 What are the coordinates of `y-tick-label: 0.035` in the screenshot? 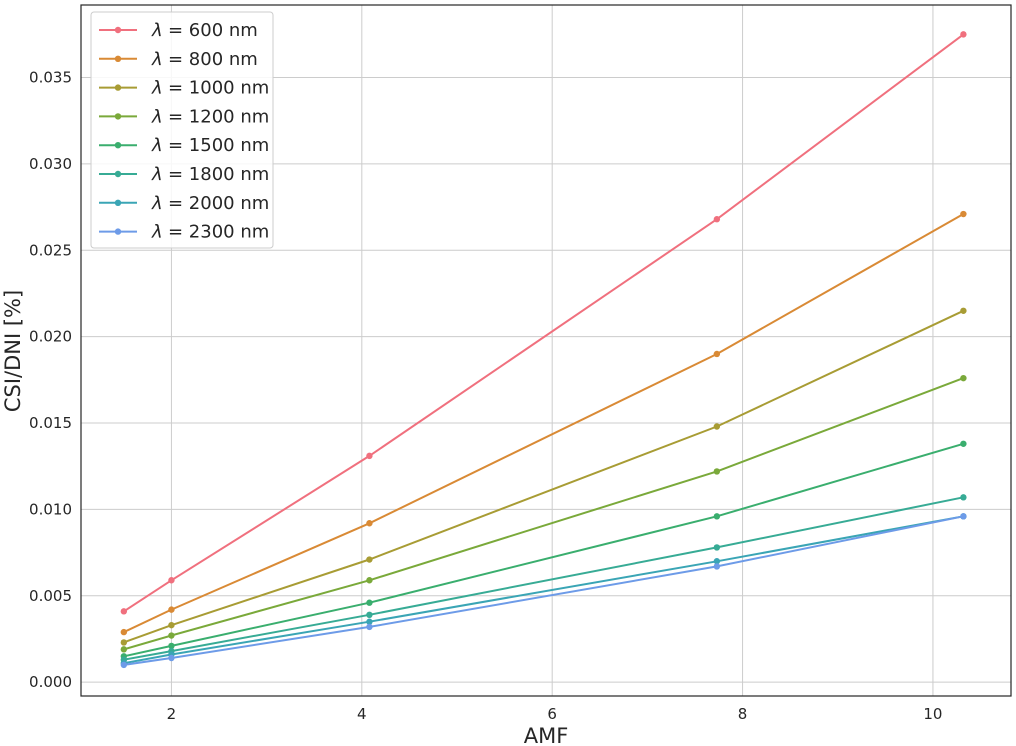 It's located at (50, 78).